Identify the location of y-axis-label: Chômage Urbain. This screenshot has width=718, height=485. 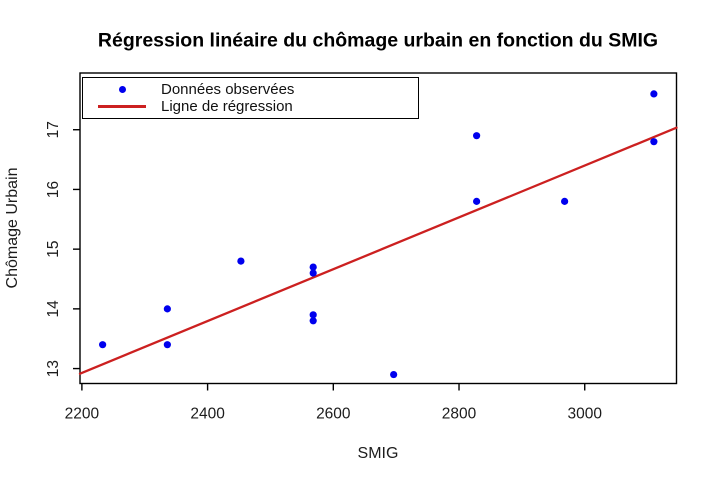
(12, 228).